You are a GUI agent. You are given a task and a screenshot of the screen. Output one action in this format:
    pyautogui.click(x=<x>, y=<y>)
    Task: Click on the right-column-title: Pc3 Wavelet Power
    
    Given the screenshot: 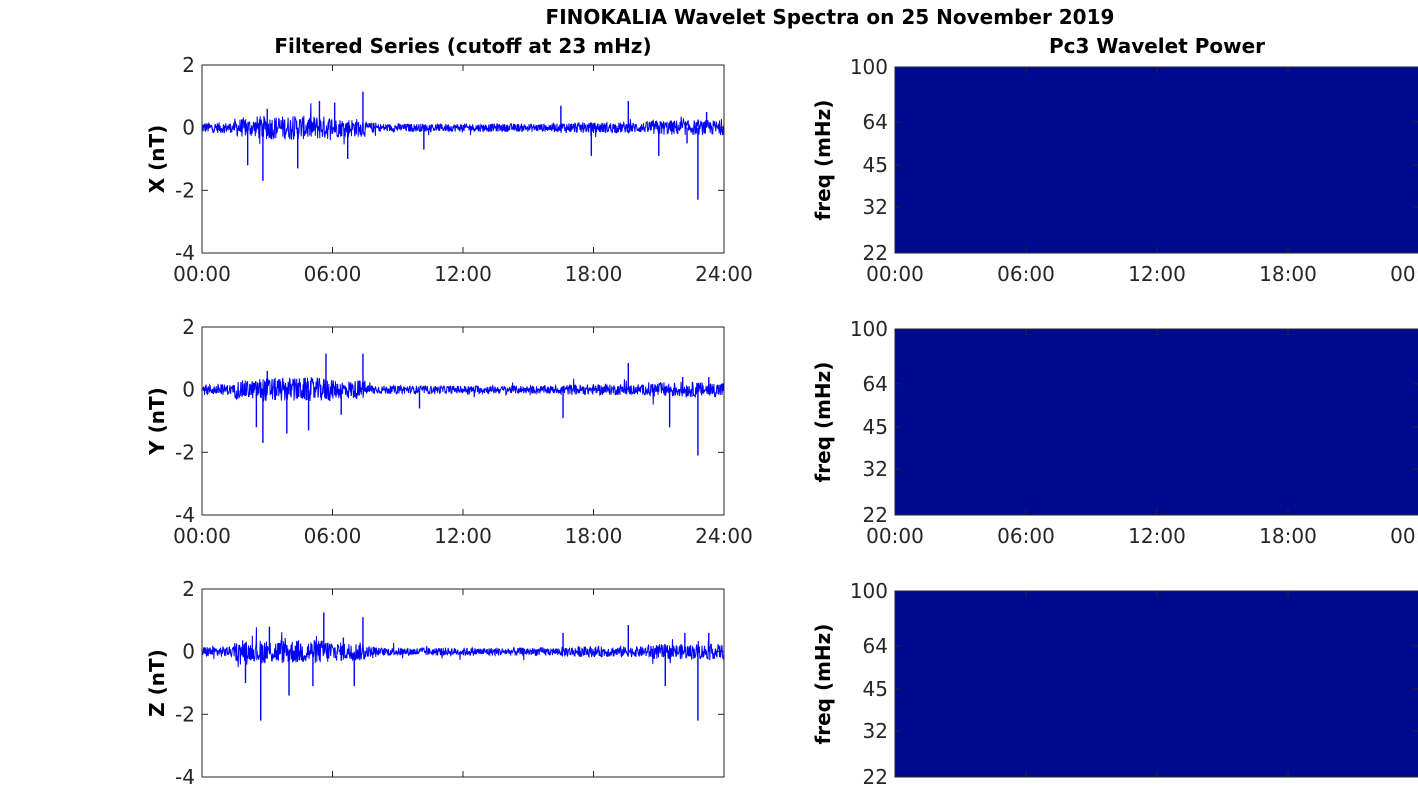 What is the action you would take?
    pyautogui.click(x=1157, y=46)
    